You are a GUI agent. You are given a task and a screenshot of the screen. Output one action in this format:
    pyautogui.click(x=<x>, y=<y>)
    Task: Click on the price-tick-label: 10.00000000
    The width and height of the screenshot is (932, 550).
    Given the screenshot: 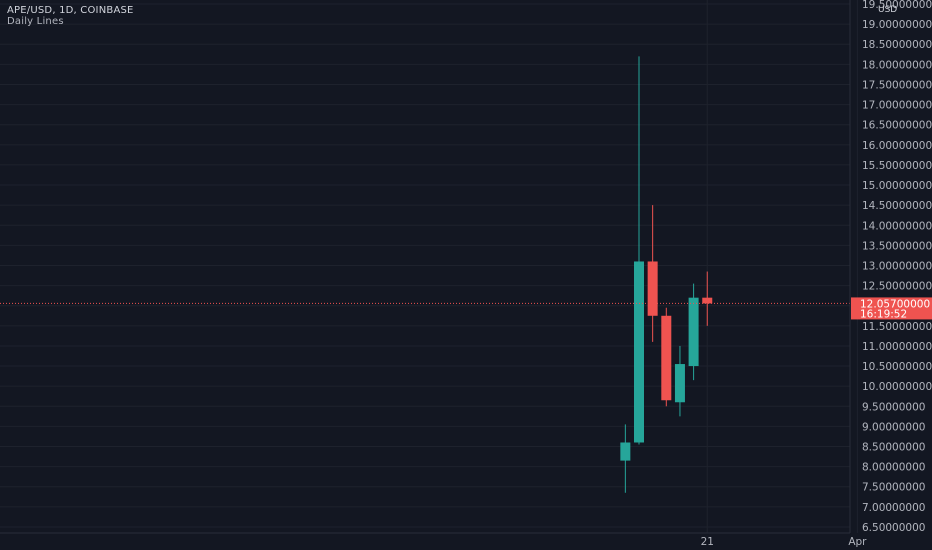 What is the action you would take?
    pyautogui.click(x=897, y=387)
    